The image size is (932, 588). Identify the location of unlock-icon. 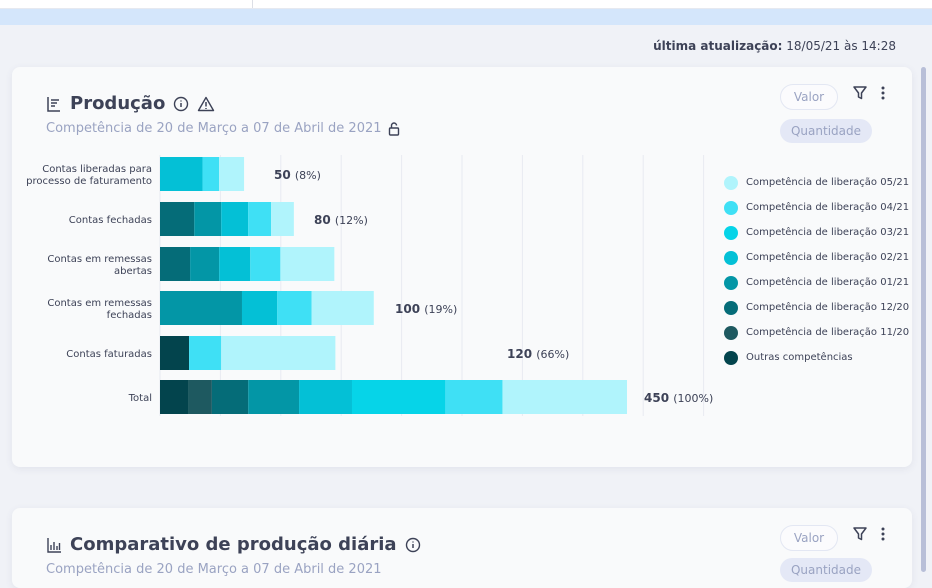
(394, 128).